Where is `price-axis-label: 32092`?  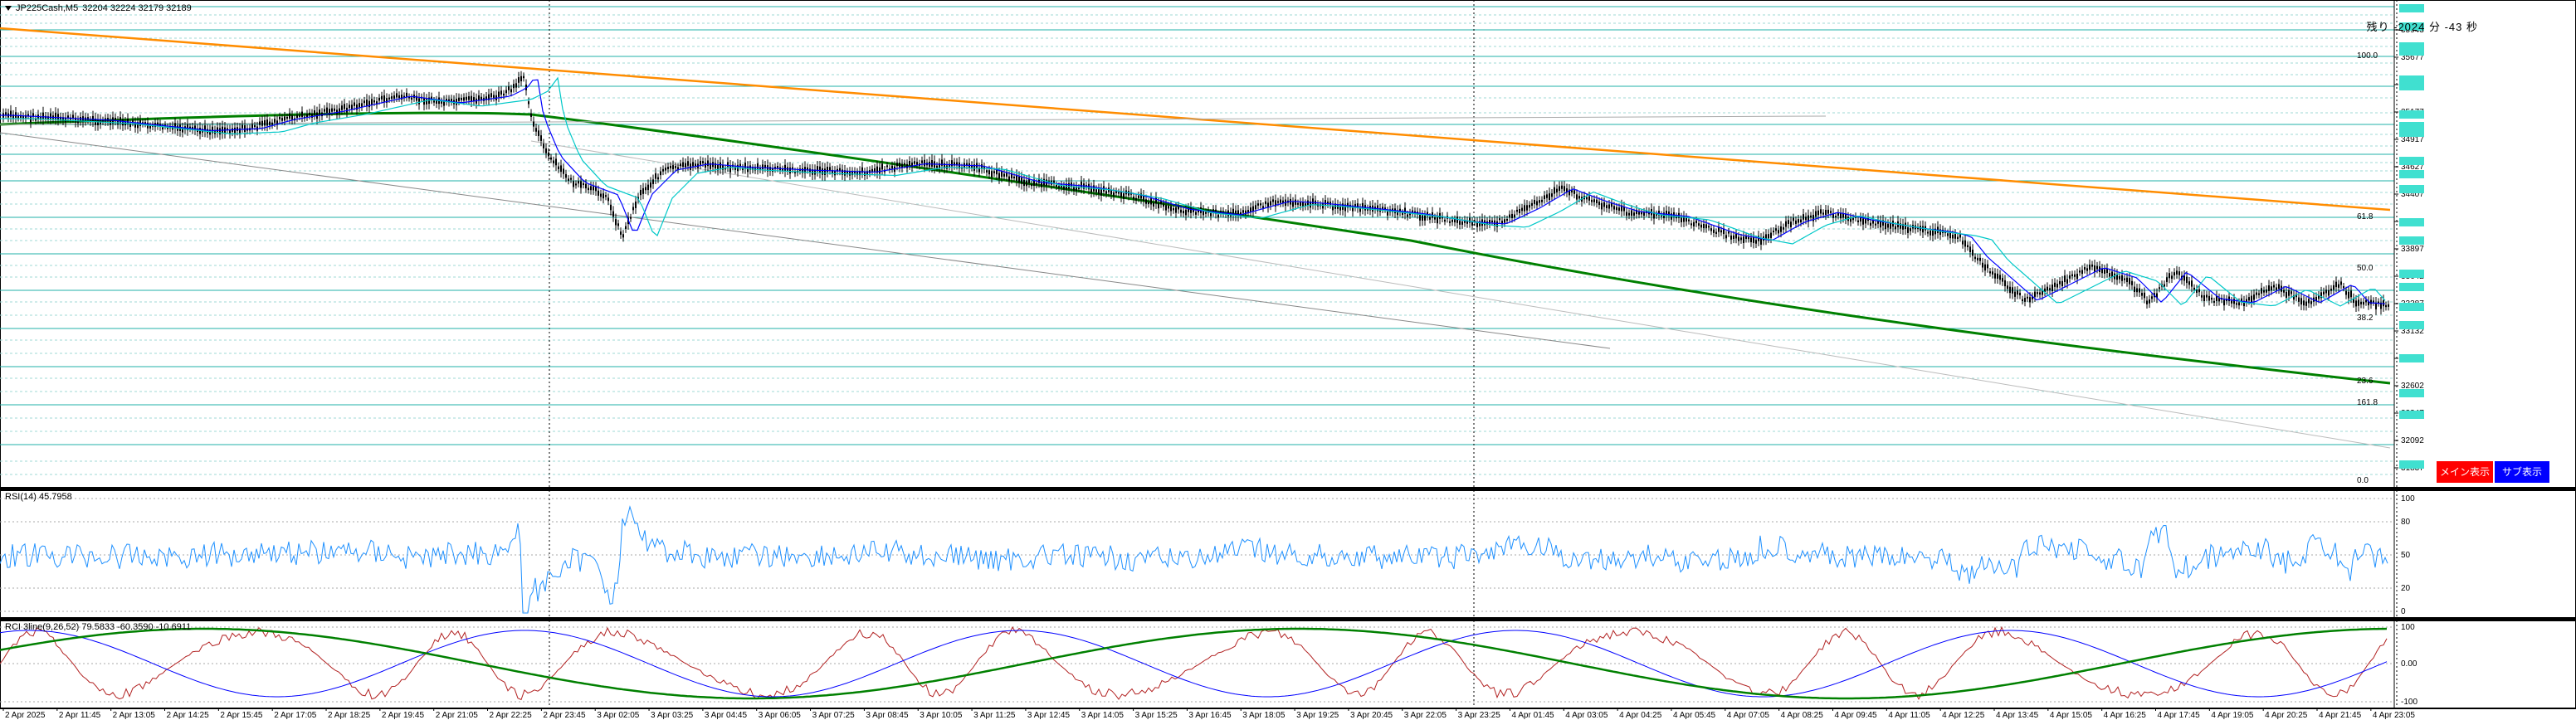 price-axis-label: 32092 is located at coordinates (2412, 440).